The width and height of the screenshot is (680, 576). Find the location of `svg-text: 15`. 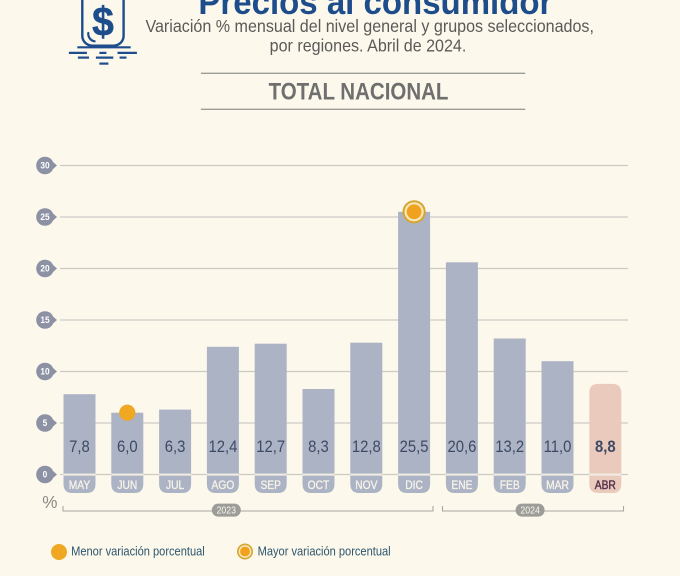

svg-text: 15 is located at coordinates (45, 320).